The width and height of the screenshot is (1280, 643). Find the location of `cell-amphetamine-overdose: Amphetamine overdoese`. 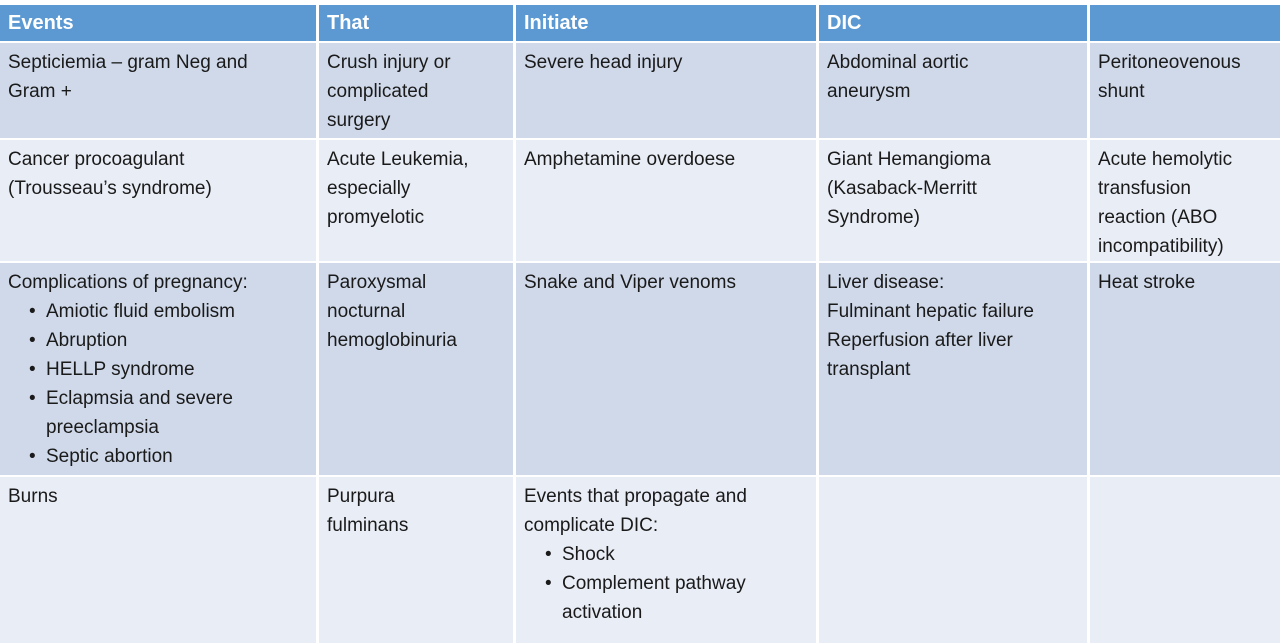

cell-amphetamine-overdose: Amphetamine overdoese is located at coordinates (666, 200).